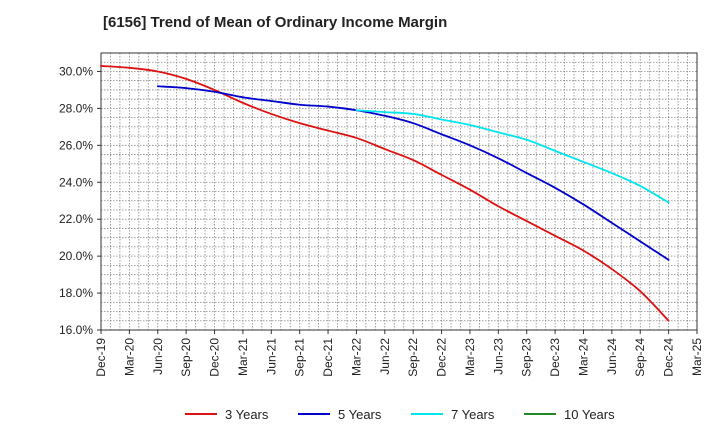  I want to click on x-tick-label: Jun-22, so click(385, 356).